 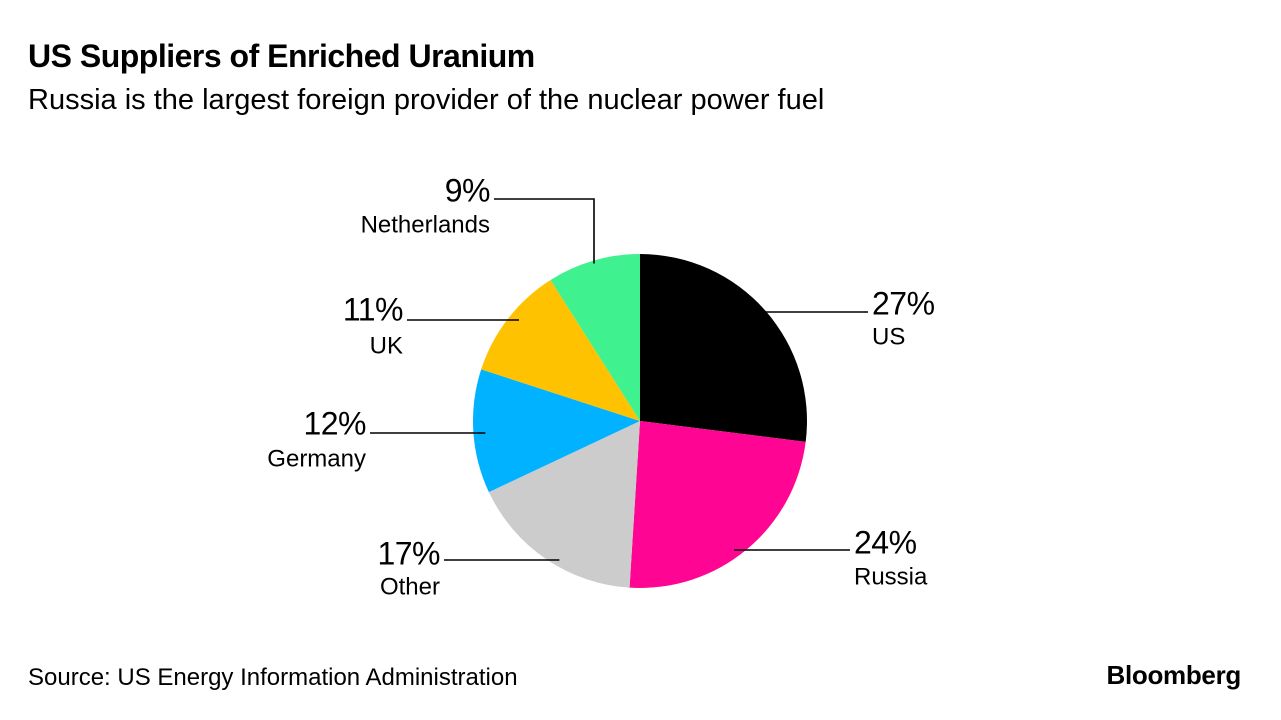 What do you see at coordinates (373, 309) in the screenshot?
I see `slice-value-uk: 11%` at bounding box center [373, 309].